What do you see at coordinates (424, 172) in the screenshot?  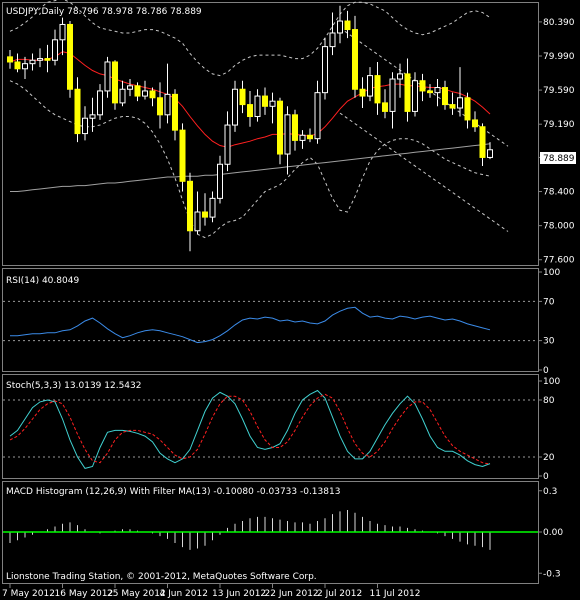 I see `channel-lower-line` at bounding box center [424, 172].